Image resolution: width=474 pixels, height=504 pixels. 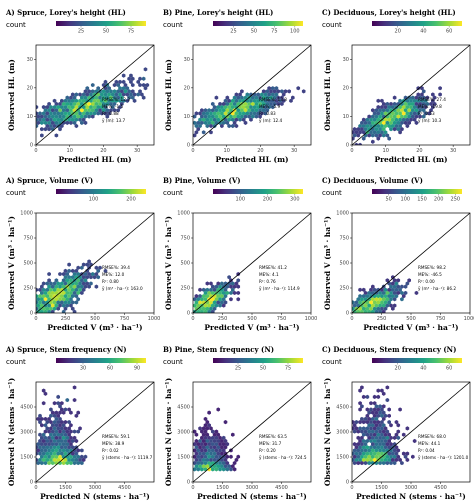 What do you see at coordinates (381, 488) in the screenshot?
I see `x-tick-label: 1500` at bounding box center [381, 488].